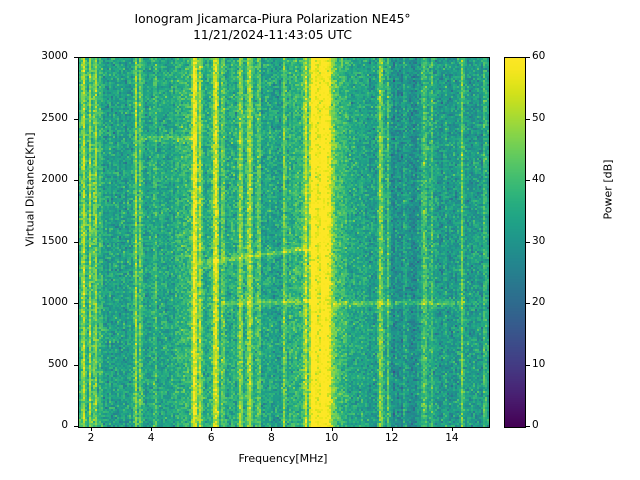 The image size is (640, 480). Describe the element at coordinates (64, 425) in the screenshot. I see `y-tick-label: 0` at that location.